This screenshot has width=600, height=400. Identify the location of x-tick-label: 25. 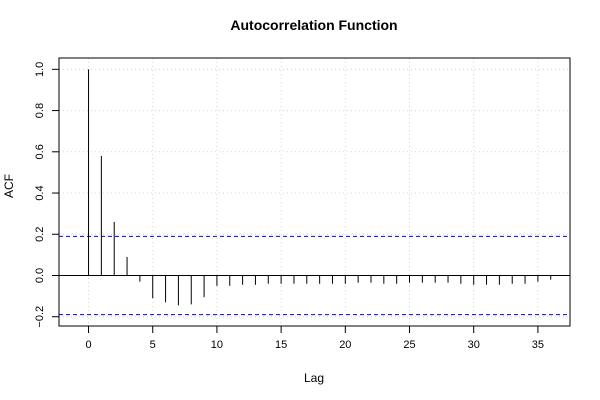
(409, 345).